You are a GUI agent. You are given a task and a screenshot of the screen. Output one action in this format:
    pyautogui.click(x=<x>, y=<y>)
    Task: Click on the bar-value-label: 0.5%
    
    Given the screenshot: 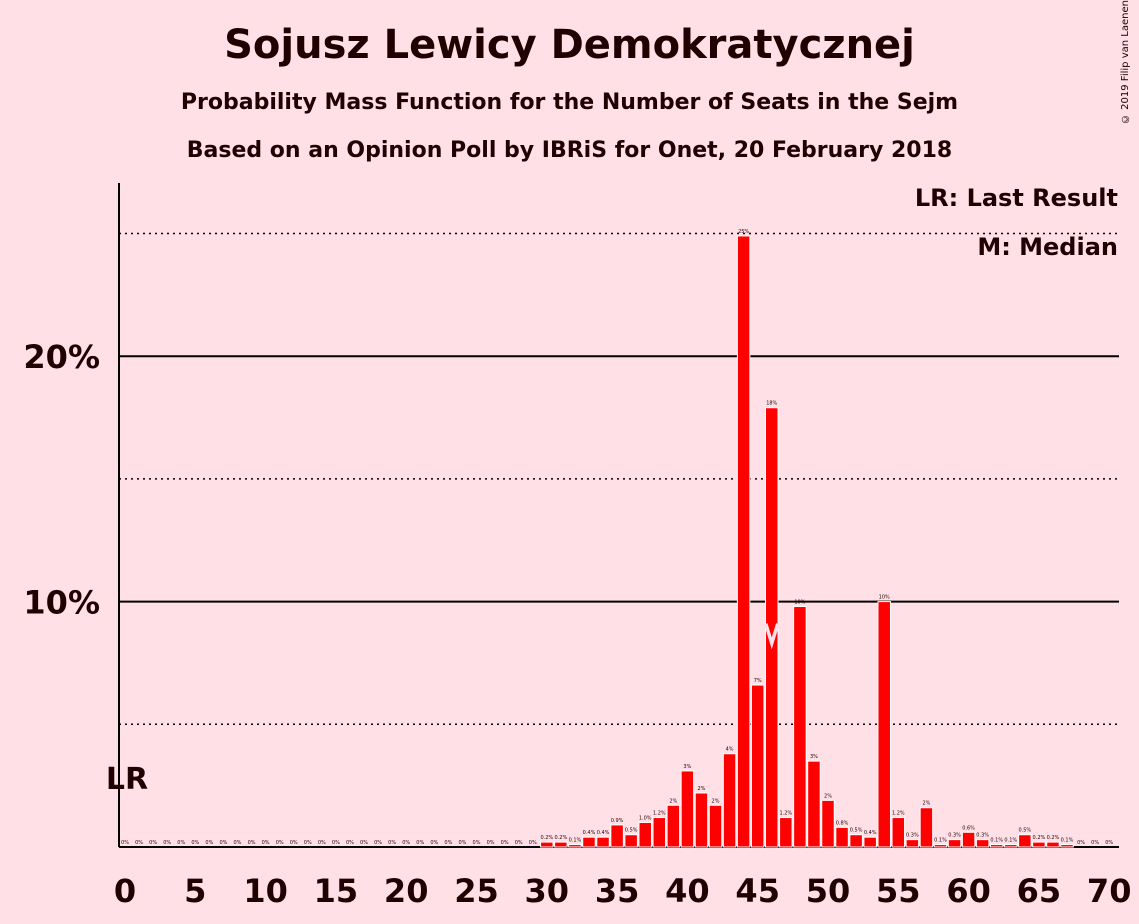 What is the action you would take?
    pyautogui.click(x=1024, y=831)
    